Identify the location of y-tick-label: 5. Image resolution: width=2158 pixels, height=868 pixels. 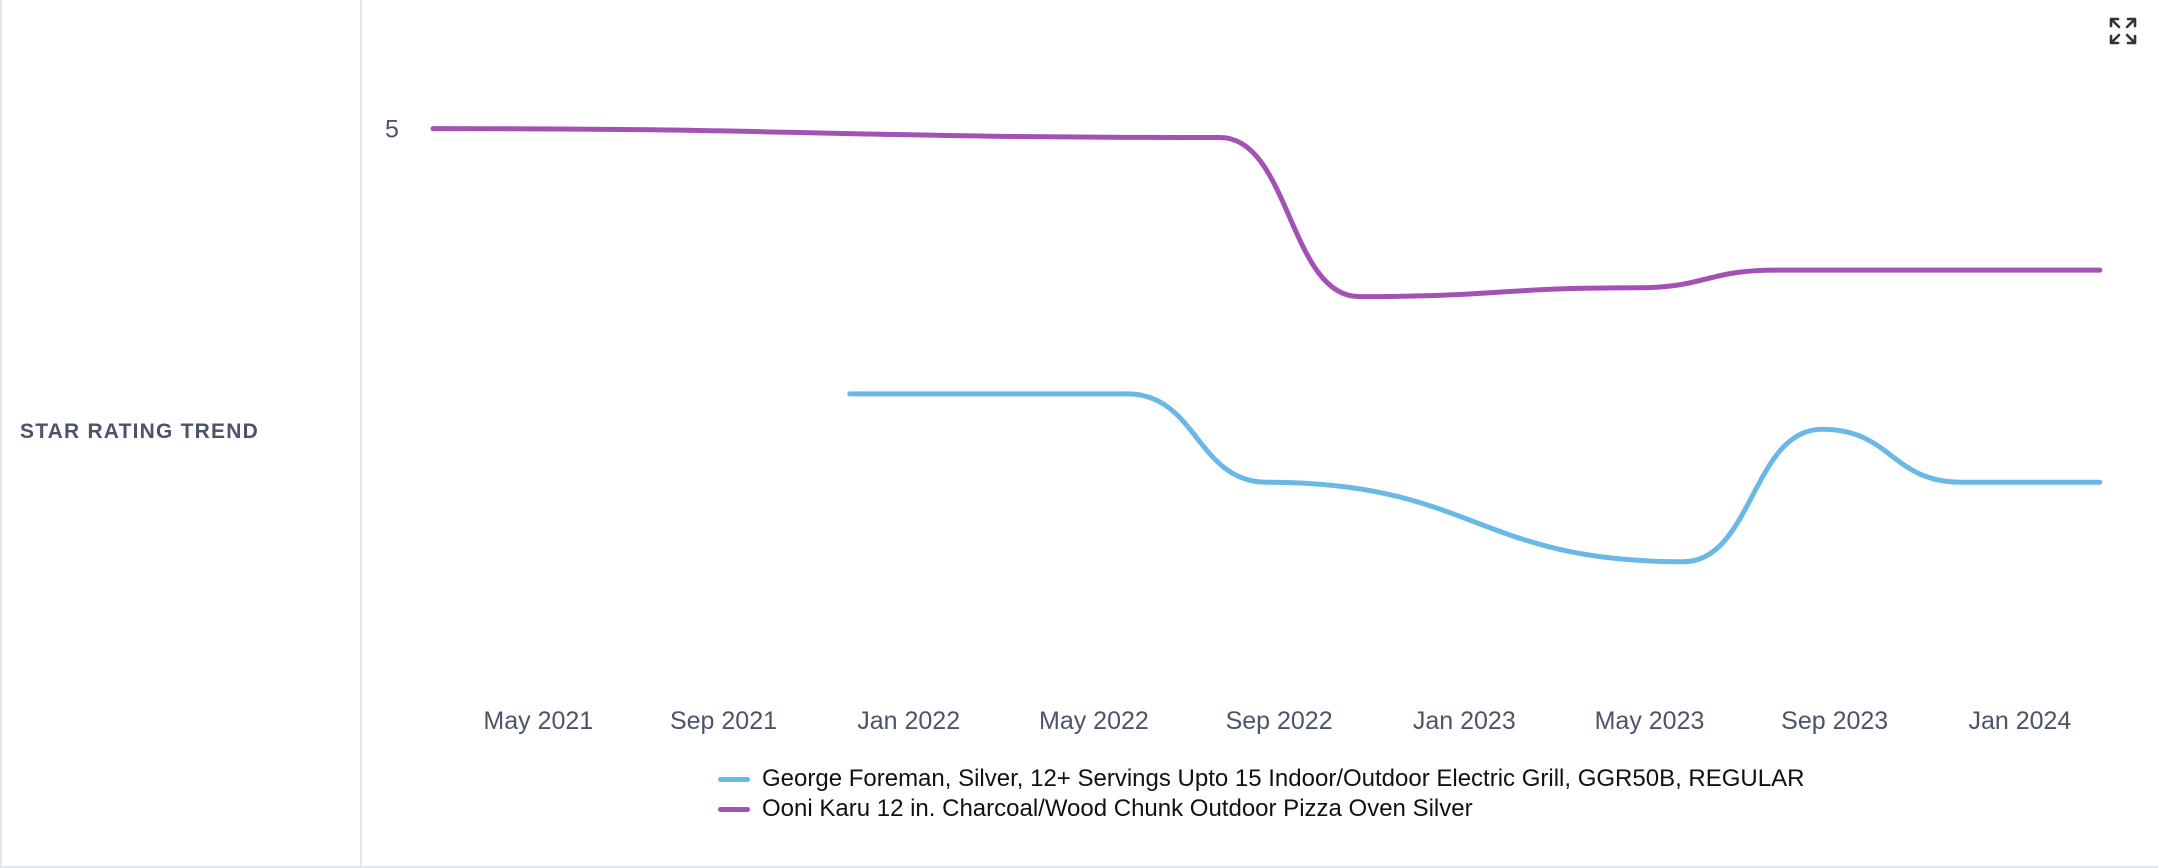
(392, 130).